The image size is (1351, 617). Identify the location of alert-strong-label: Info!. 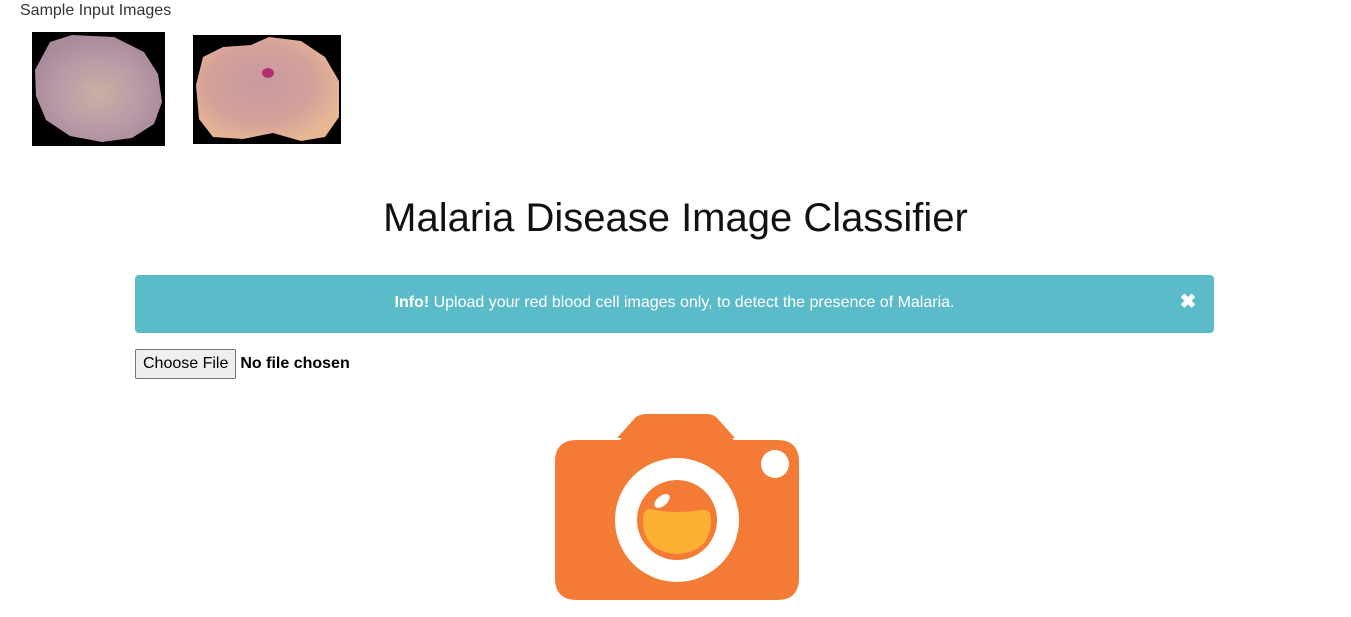
(412, 302).